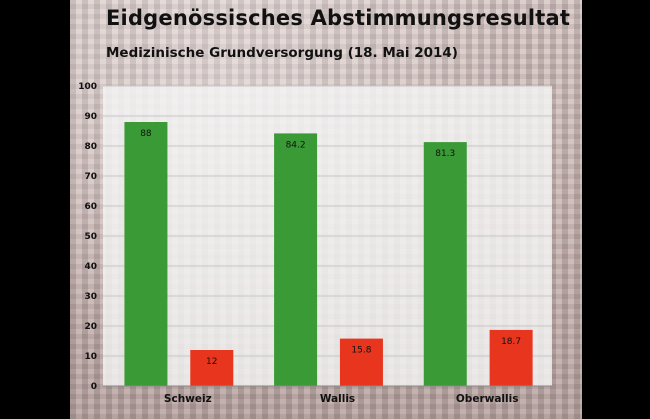  What do you see at coordinates (211, 362) in the screenshot?
I see `data-label: 12` at bounding box center [211, 362].